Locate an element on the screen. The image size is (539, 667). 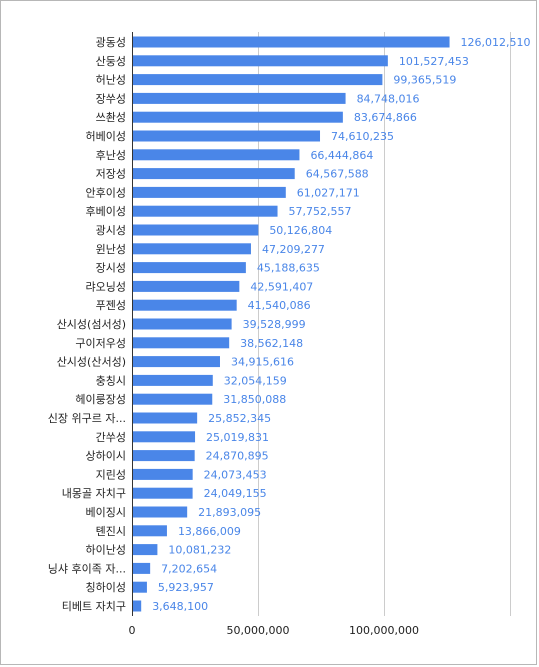
category-label: 베이징시 is located at coordinates (106, 512).